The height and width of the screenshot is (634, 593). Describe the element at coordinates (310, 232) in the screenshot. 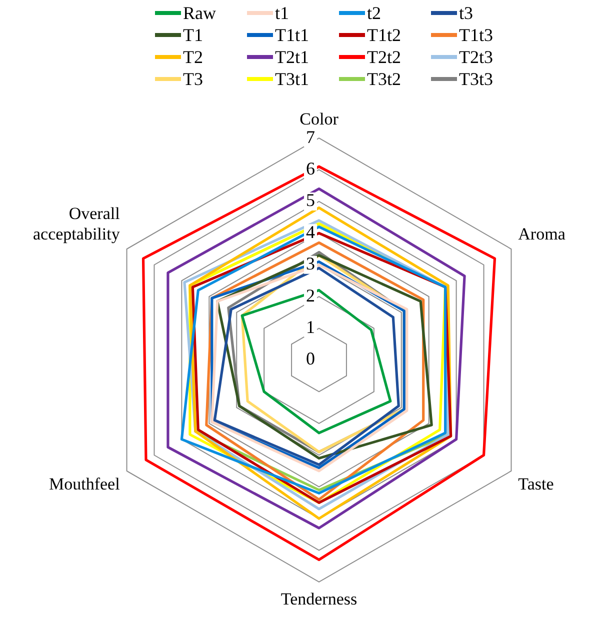

I see `y-tick-label: 4` at that location.